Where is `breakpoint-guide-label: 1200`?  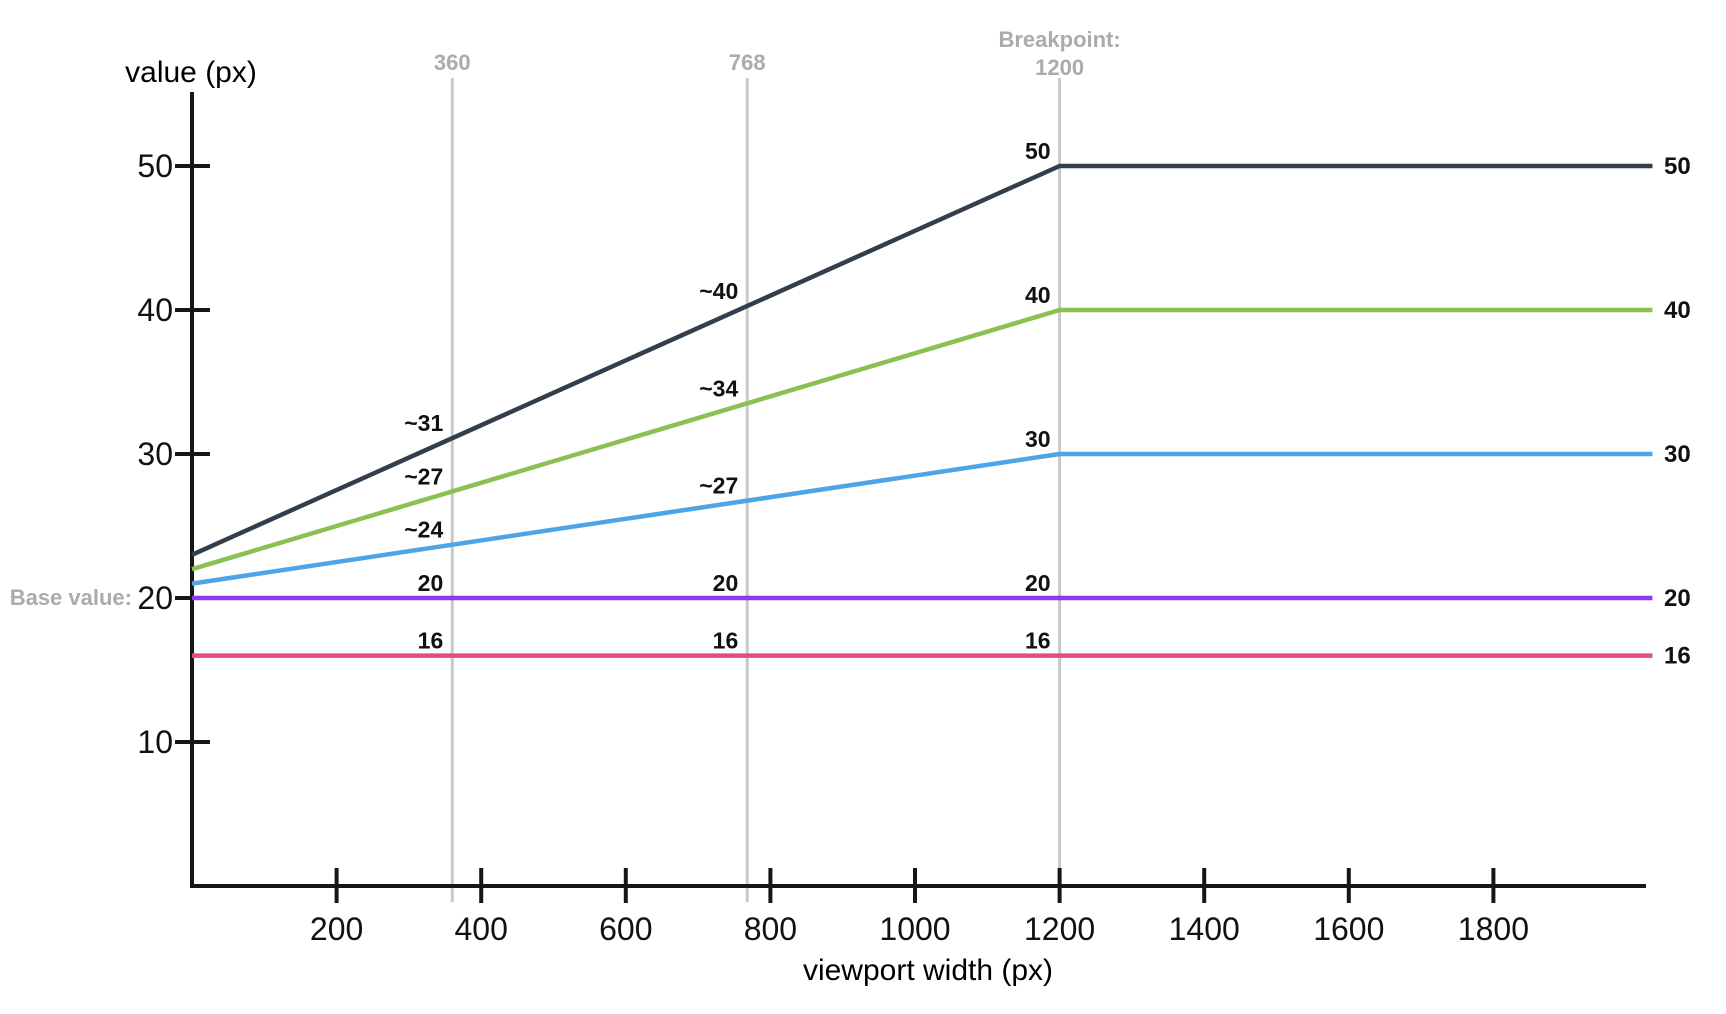
breakpoint-guide-label: 1200 is located at coordinates (1059, 67).